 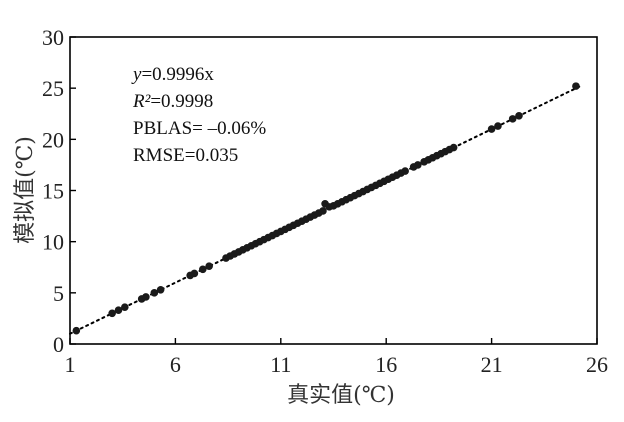 I want to click on y-tick-label: 20, so click(x=53, y=139).